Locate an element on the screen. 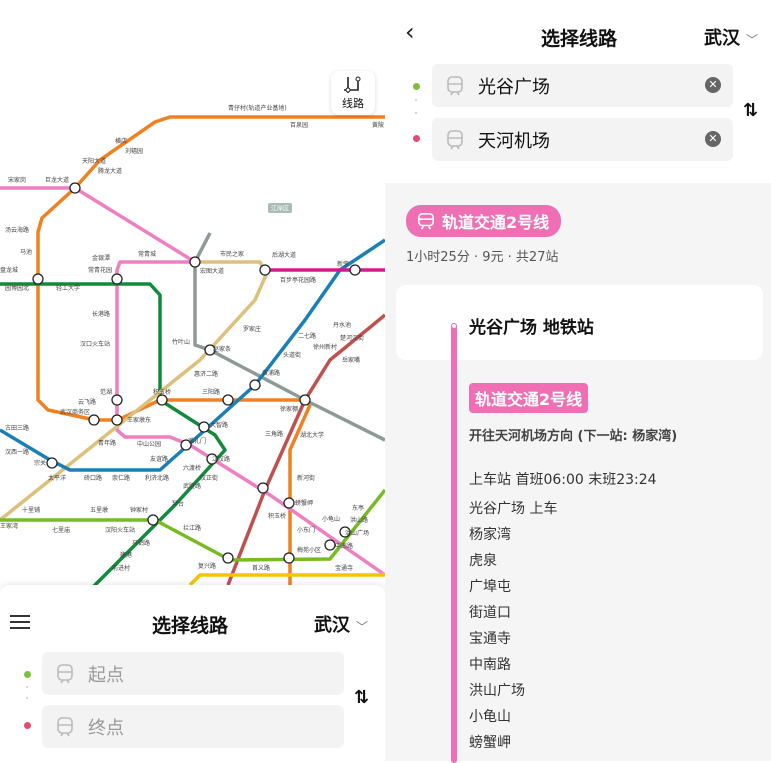  station-label: 宋家岗 is located at coordinates (17, 180).